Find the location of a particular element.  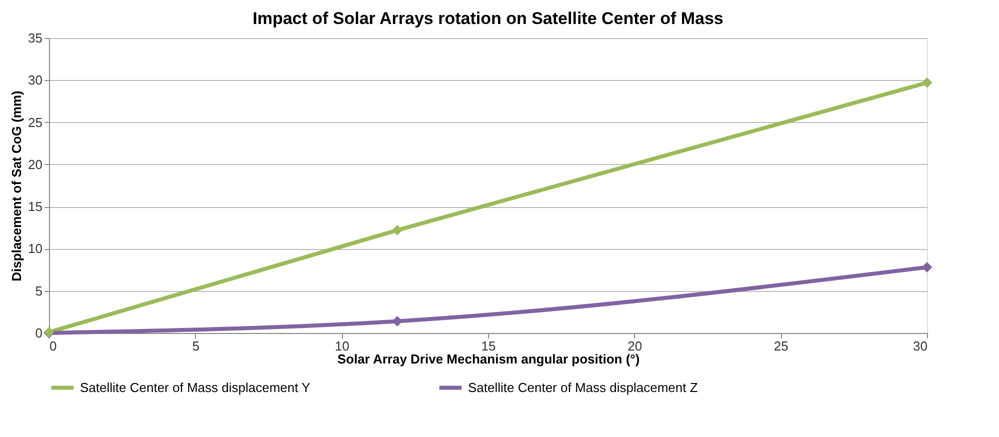

x-tick-label: 20 is located at coordinates (635, 346).